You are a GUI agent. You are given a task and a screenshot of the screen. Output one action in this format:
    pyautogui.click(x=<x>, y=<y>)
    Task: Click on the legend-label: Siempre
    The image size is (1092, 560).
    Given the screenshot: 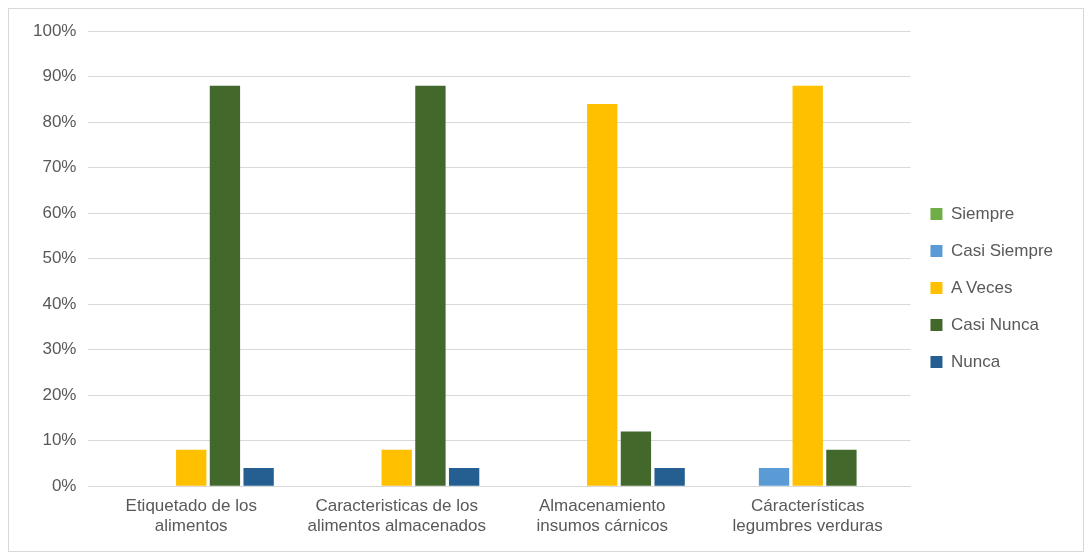 What is the action you would take?
    pyautogui.click(x=982, y=213)
    